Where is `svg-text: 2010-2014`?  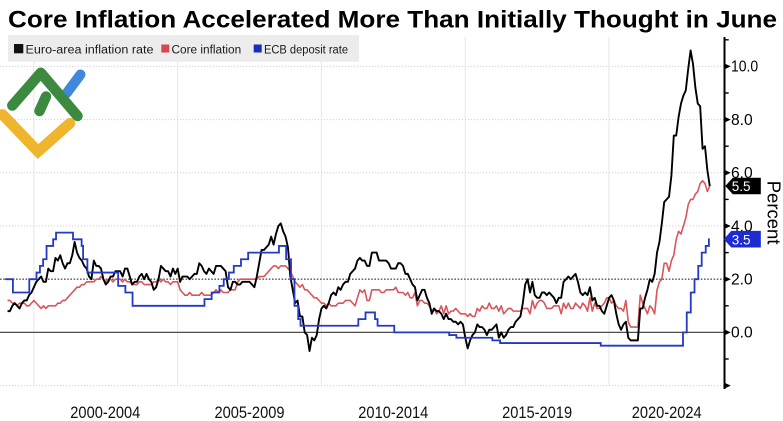 svg-text: 2010-2014 is located at coordinates (393, 412).